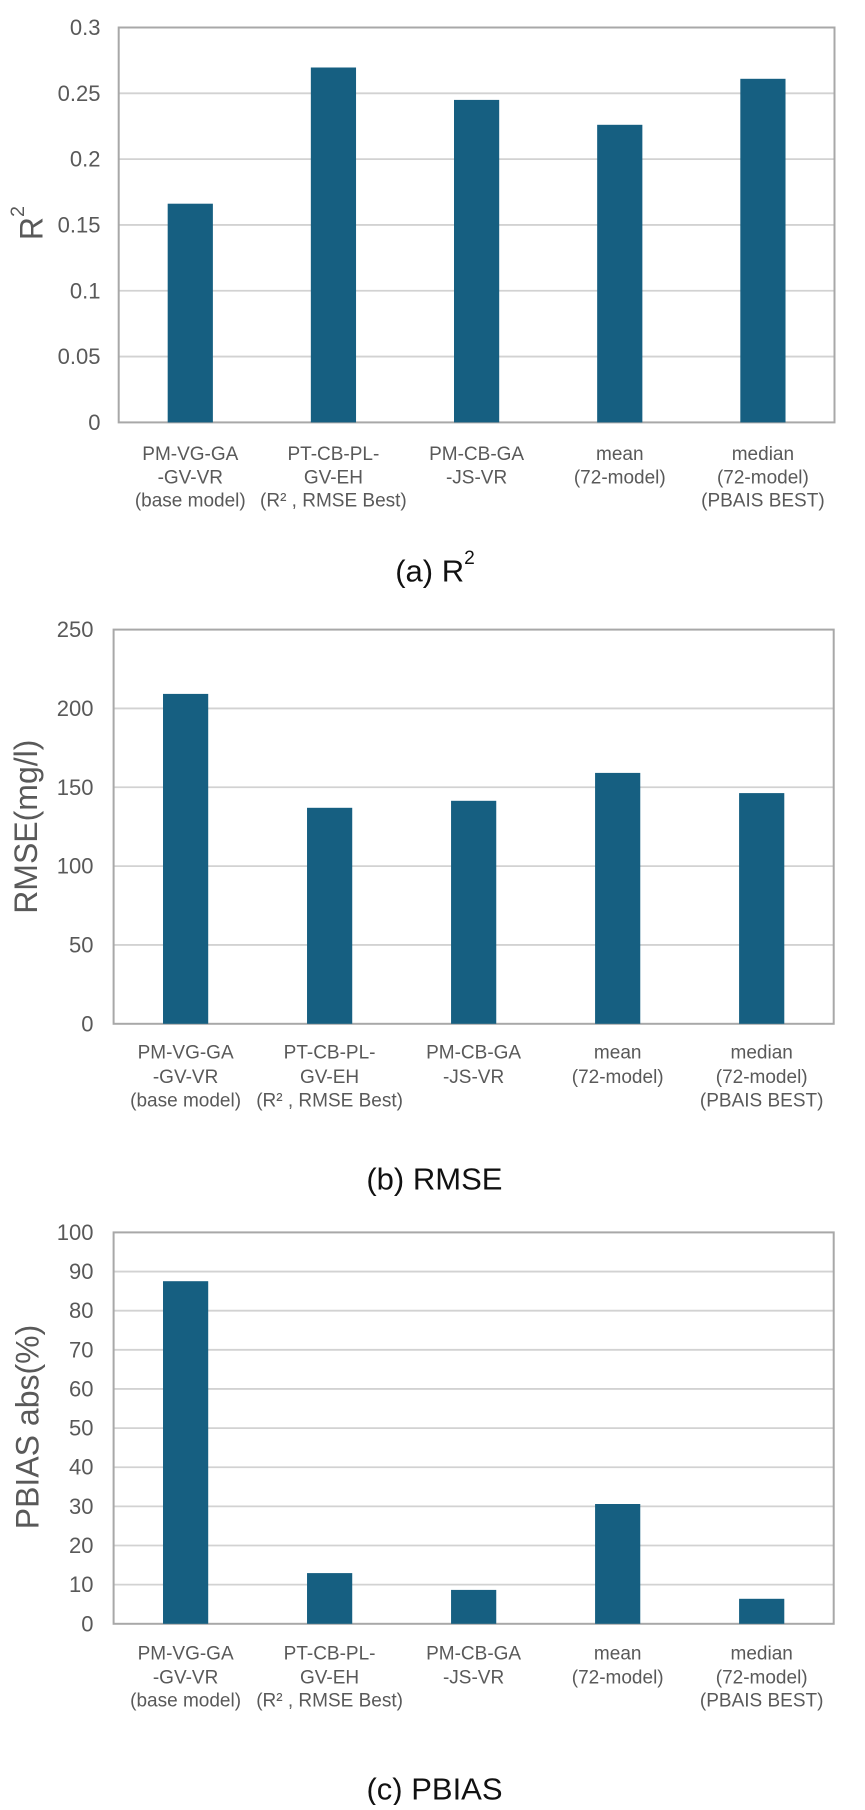  Describe the element at coordinates (81, 1545) in the screenshot. I see `svg-text: 20` at that location.